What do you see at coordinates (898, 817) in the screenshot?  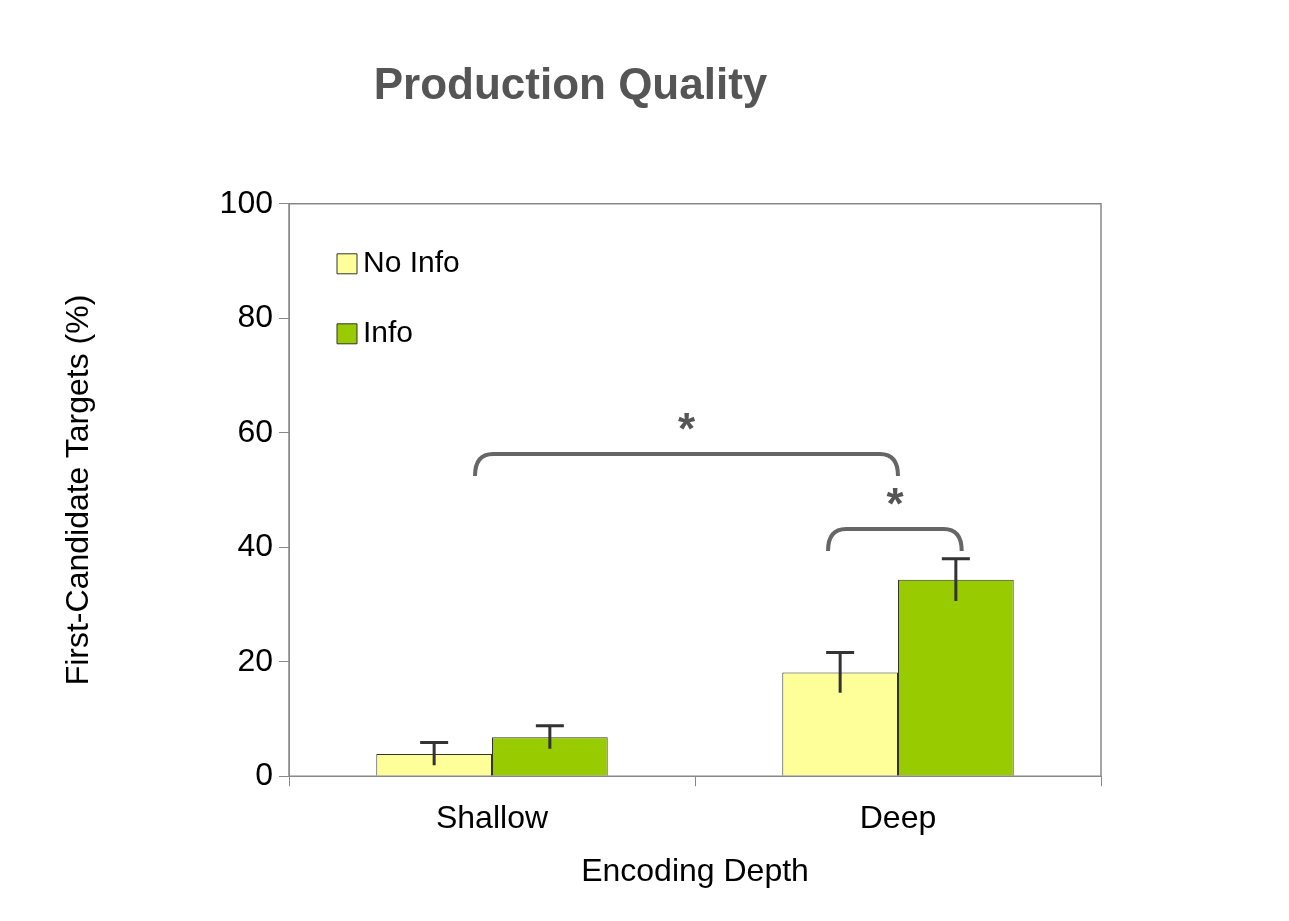 I see `x-tick-label: Deep` at bounding box center [898, 817].